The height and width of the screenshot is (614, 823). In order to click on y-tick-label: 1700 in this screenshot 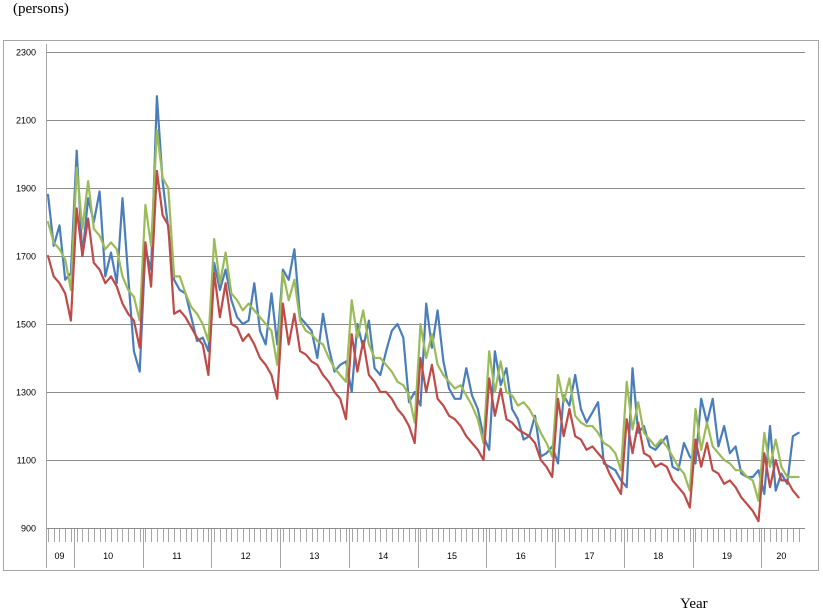, I will do `click(26, 257)`.